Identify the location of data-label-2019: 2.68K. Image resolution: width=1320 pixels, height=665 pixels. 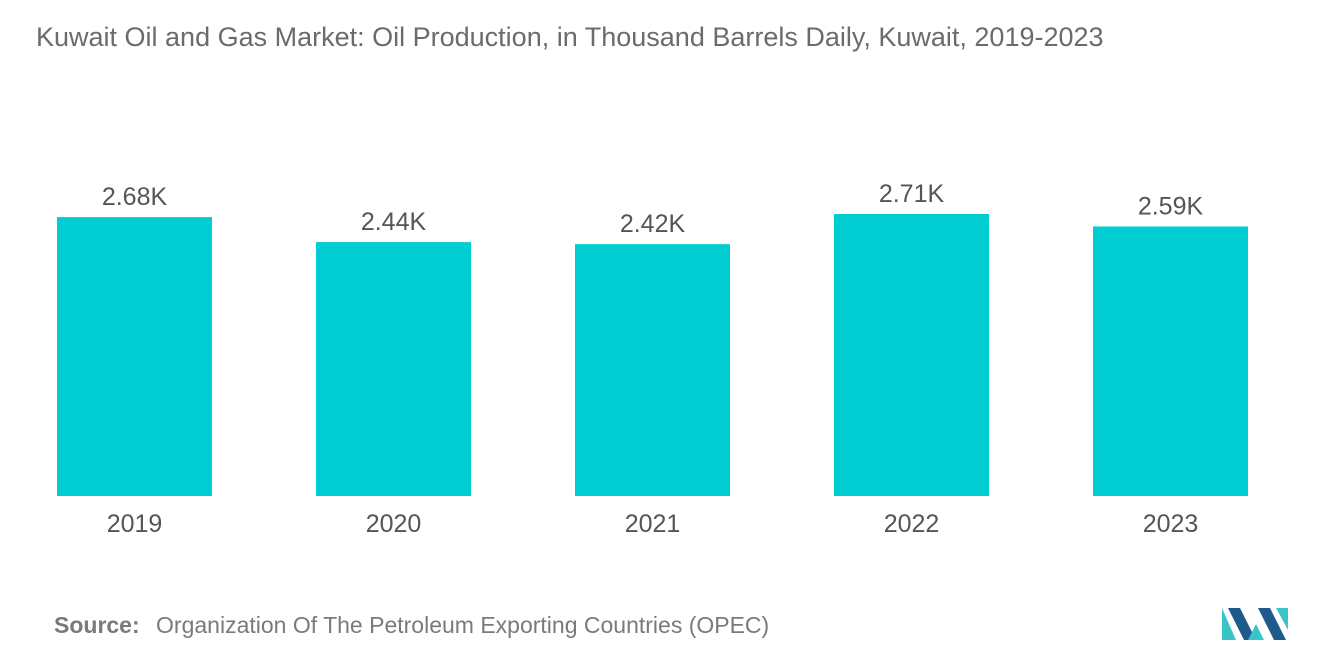
(135, 197).